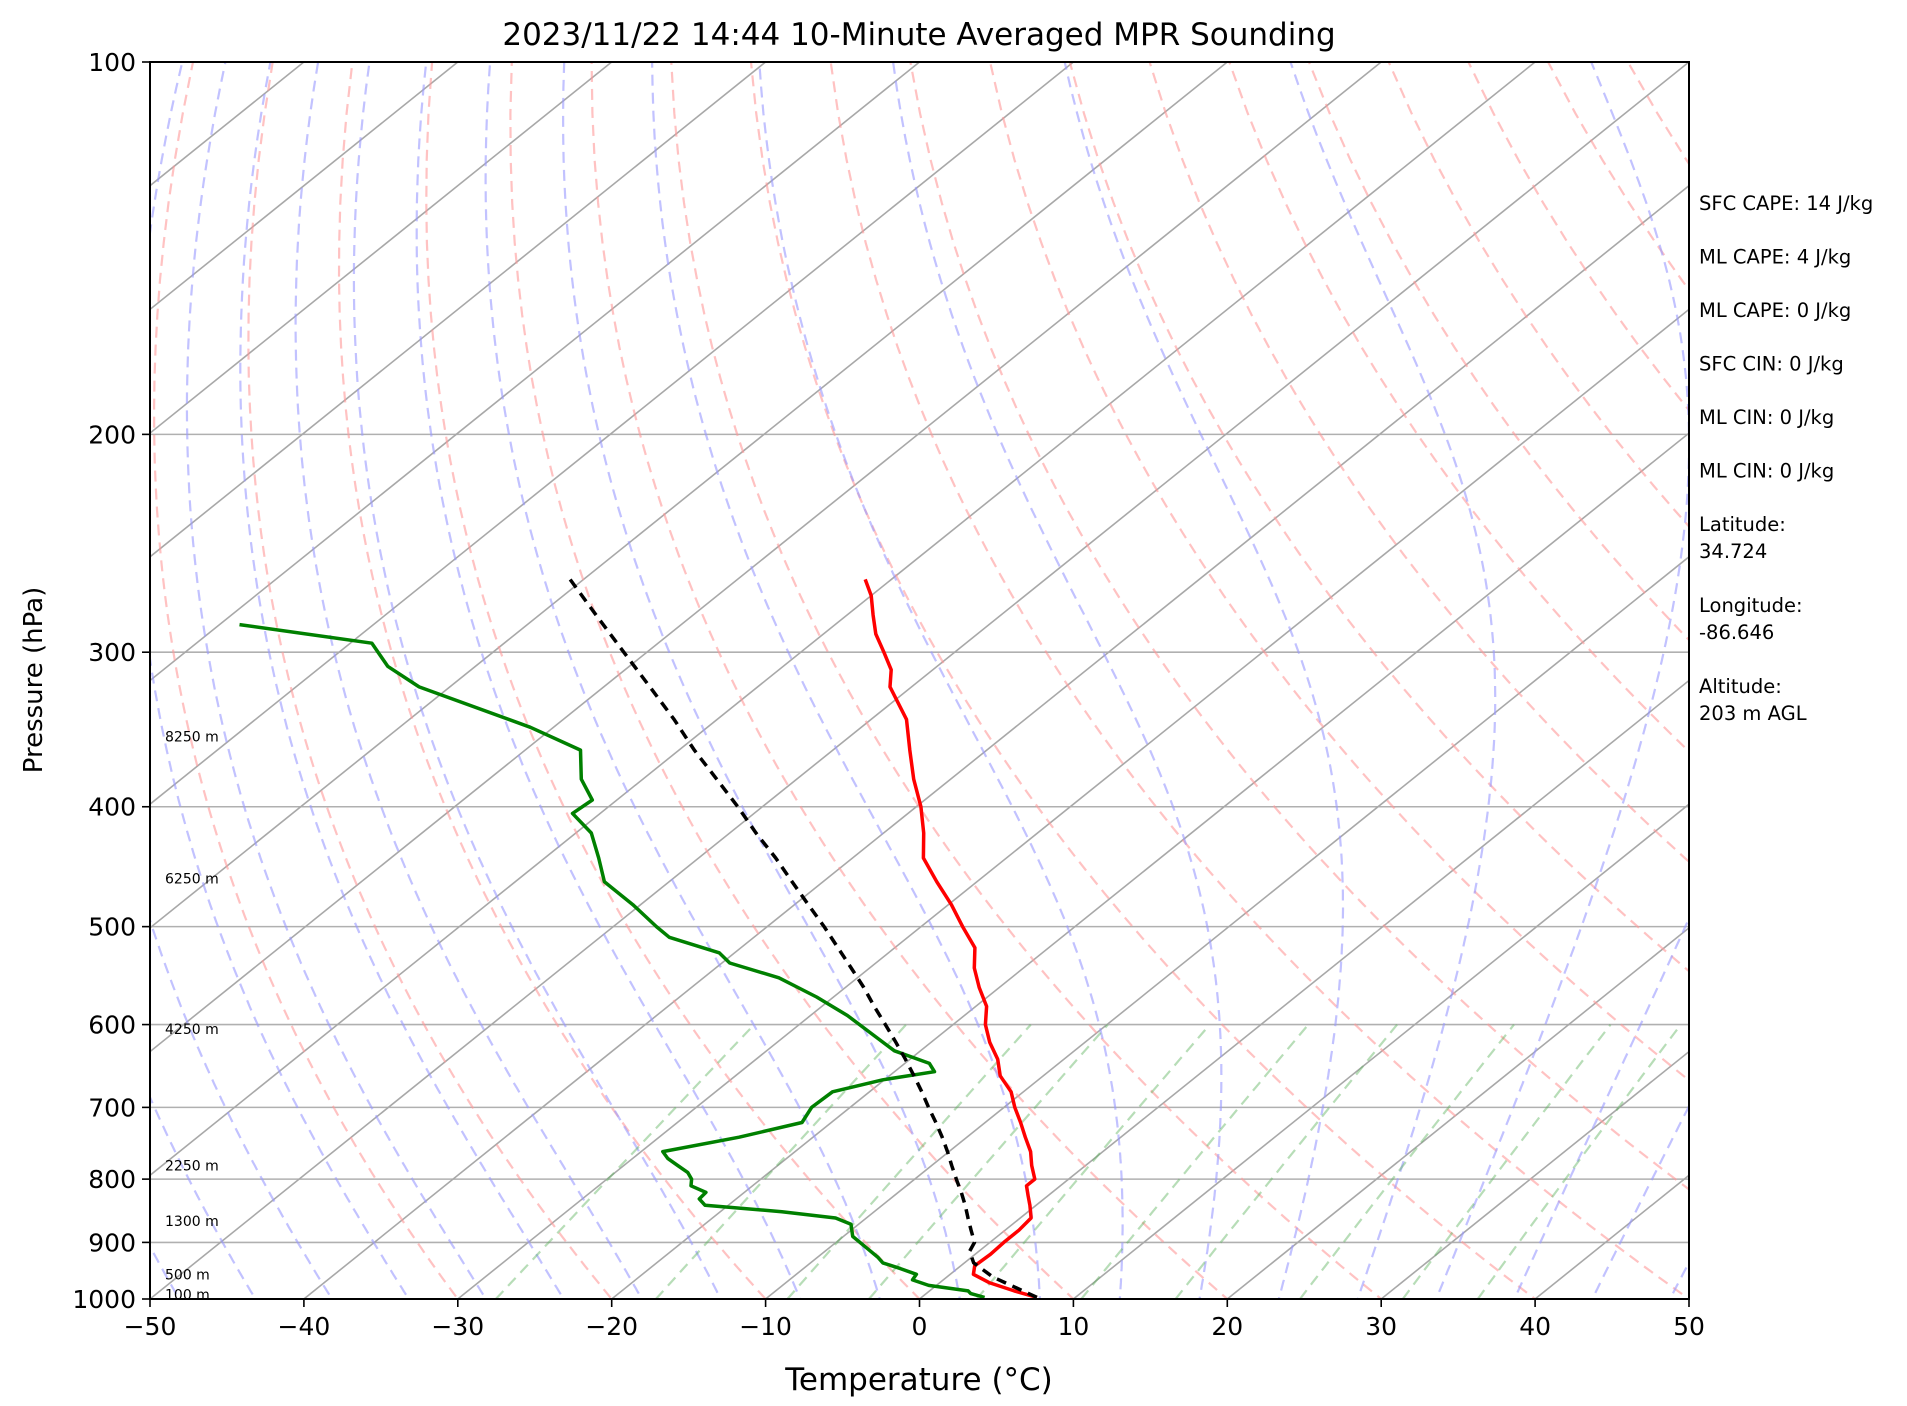 The height and width of the screenshot is (1406, 1907). Describe the element at coordinates (920, 1326) in the screenshot. I see `x-tick-label: 0` at that location.